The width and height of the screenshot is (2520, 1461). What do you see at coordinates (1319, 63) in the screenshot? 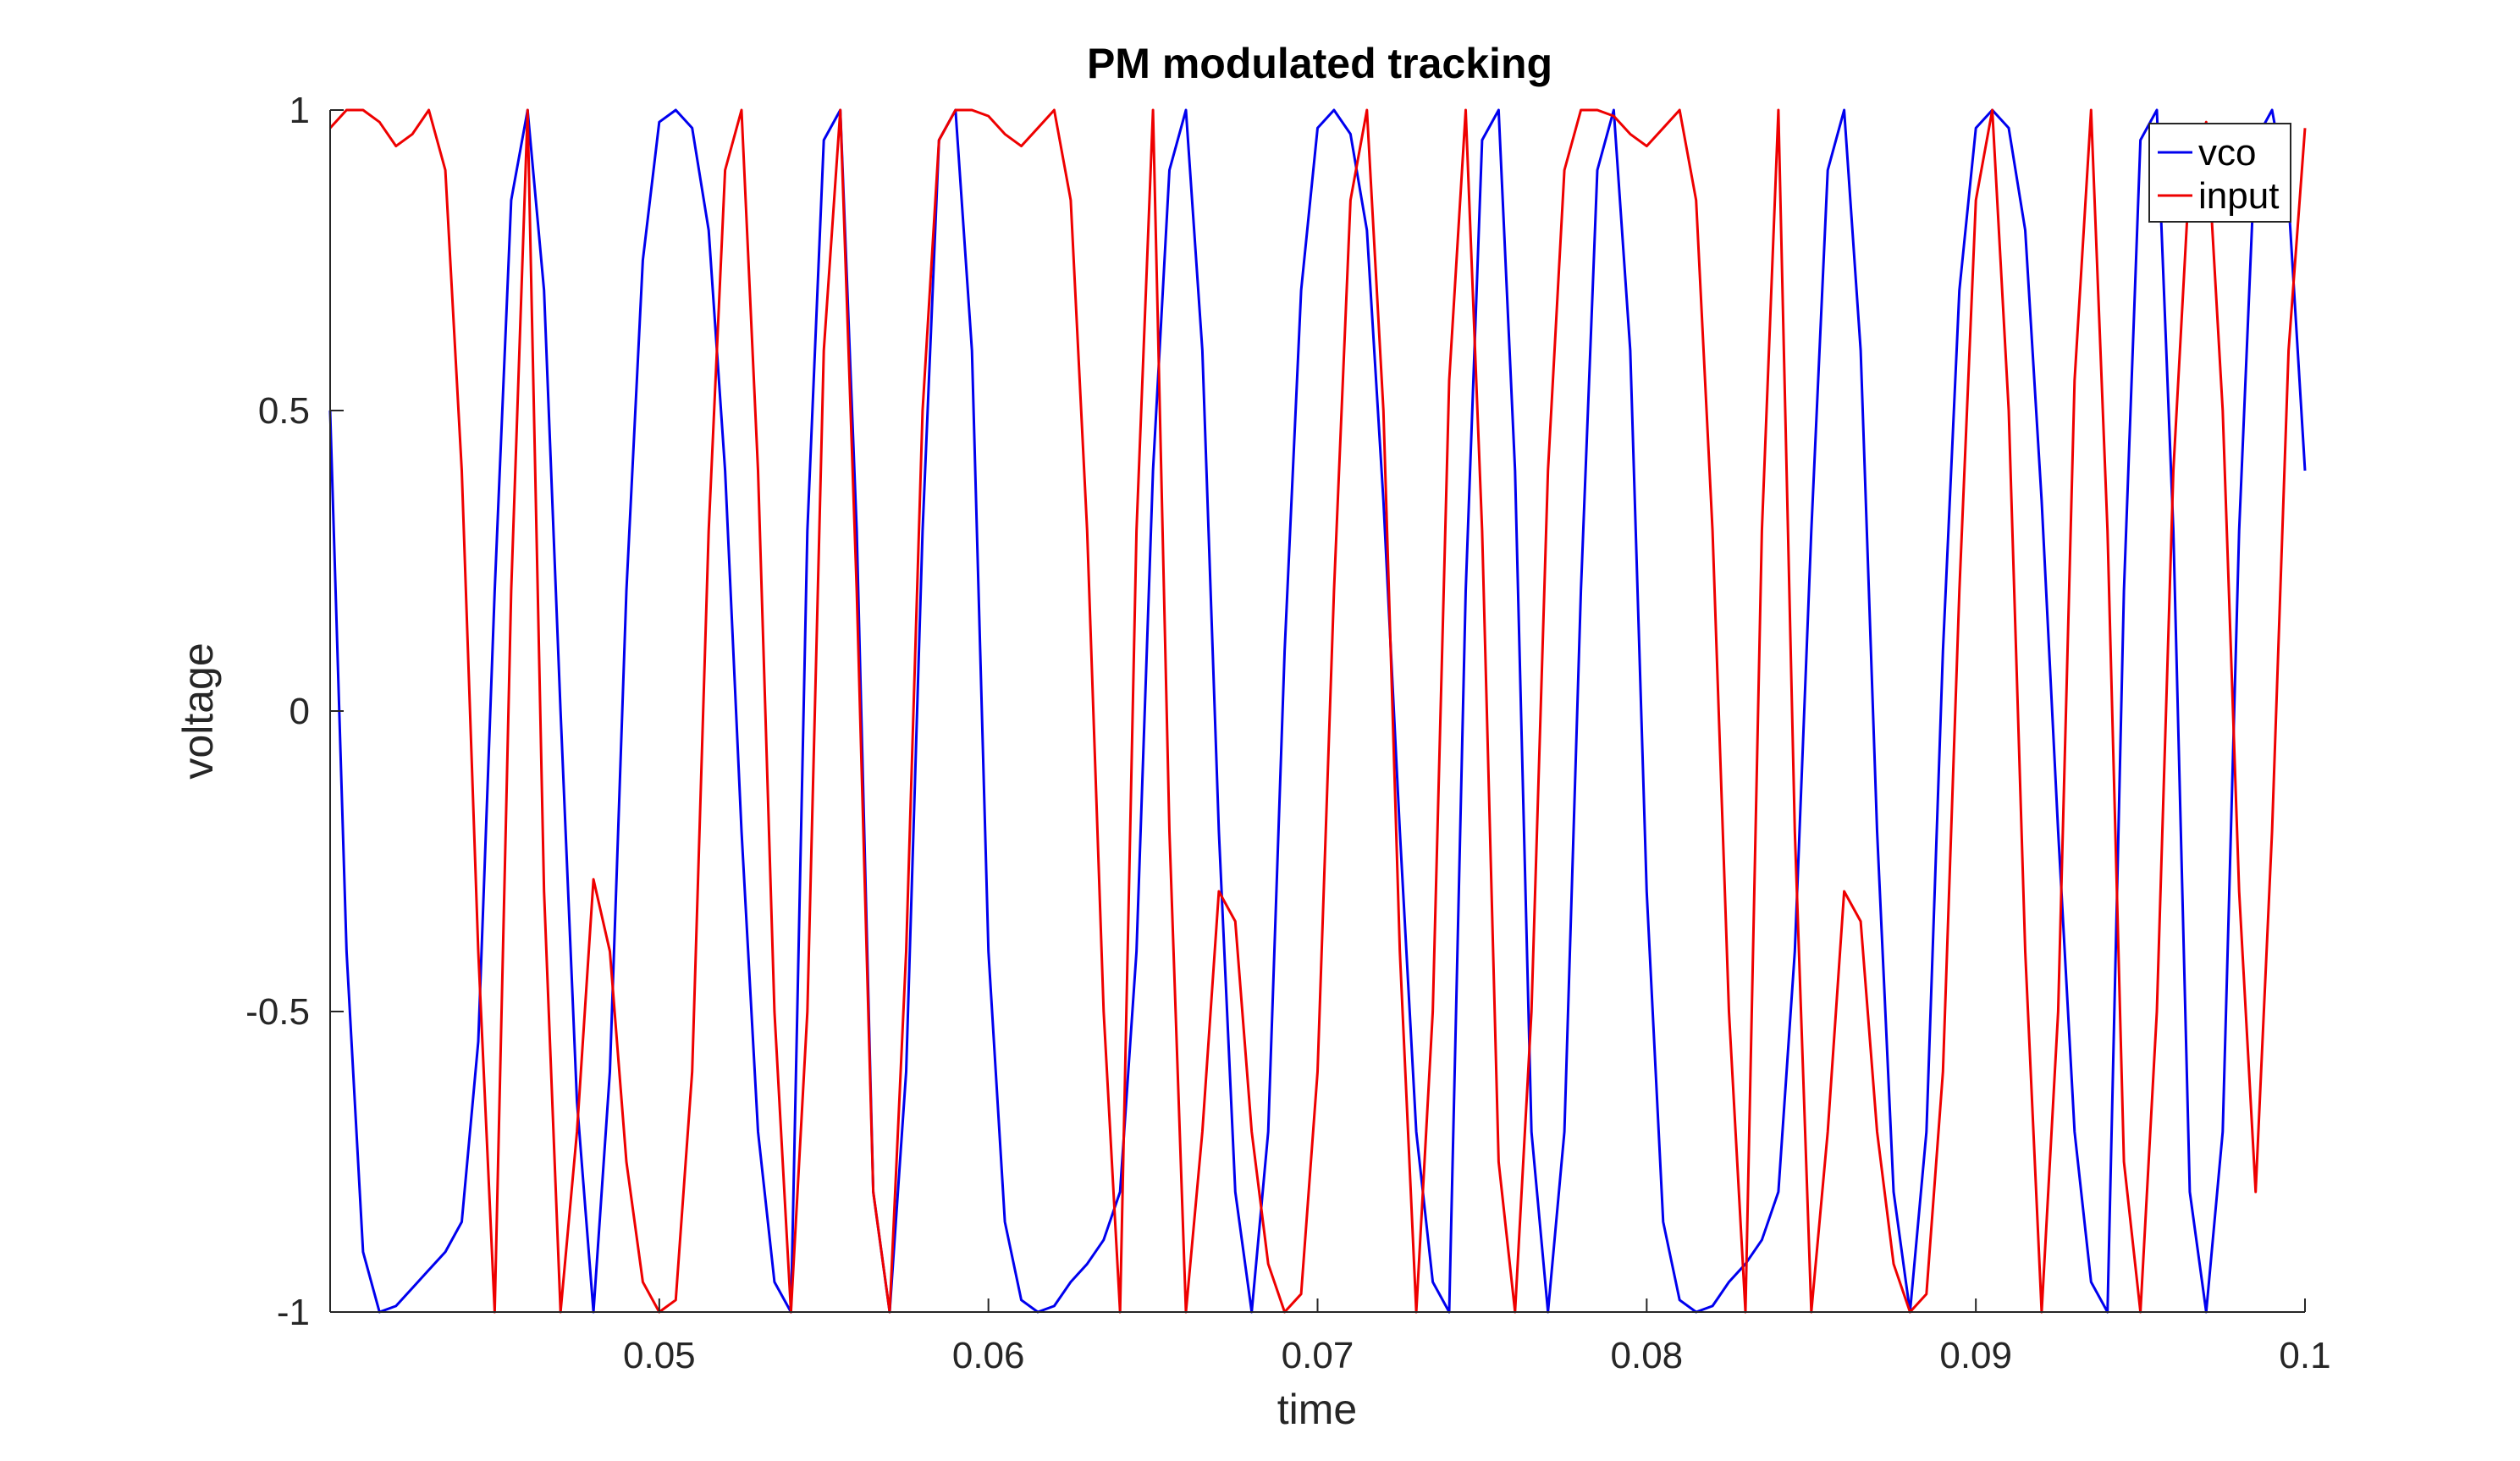
I see `chart-title: PM modulated tracking` at bounding box center [1319, 63].